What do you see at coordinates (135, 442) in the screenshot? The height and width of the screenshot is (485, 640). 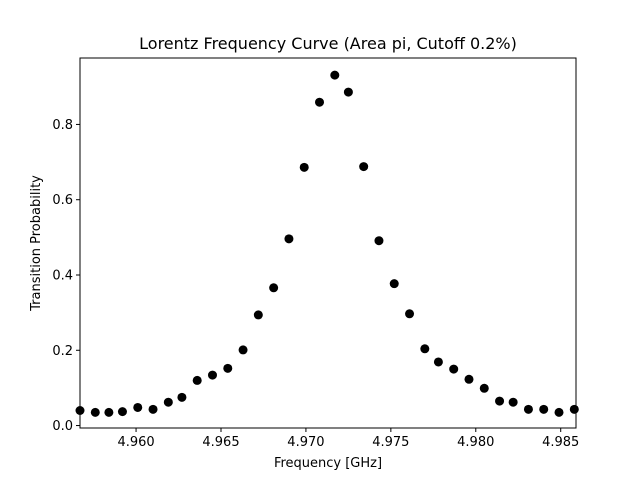 I see `x-tick-label: 4.960` at bounding box center [135, 442].